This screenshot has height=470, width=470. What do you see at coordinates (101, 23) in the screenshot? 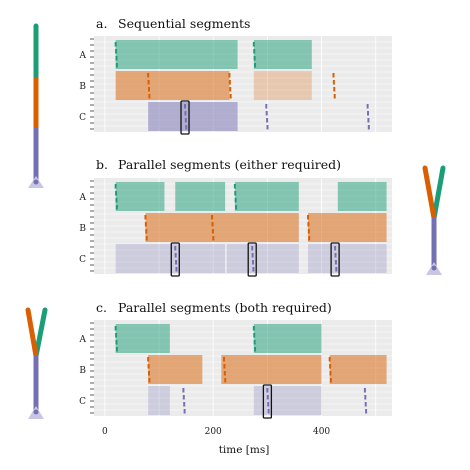
I see `panel-a-title: a.` at bounding box center [101, 23].